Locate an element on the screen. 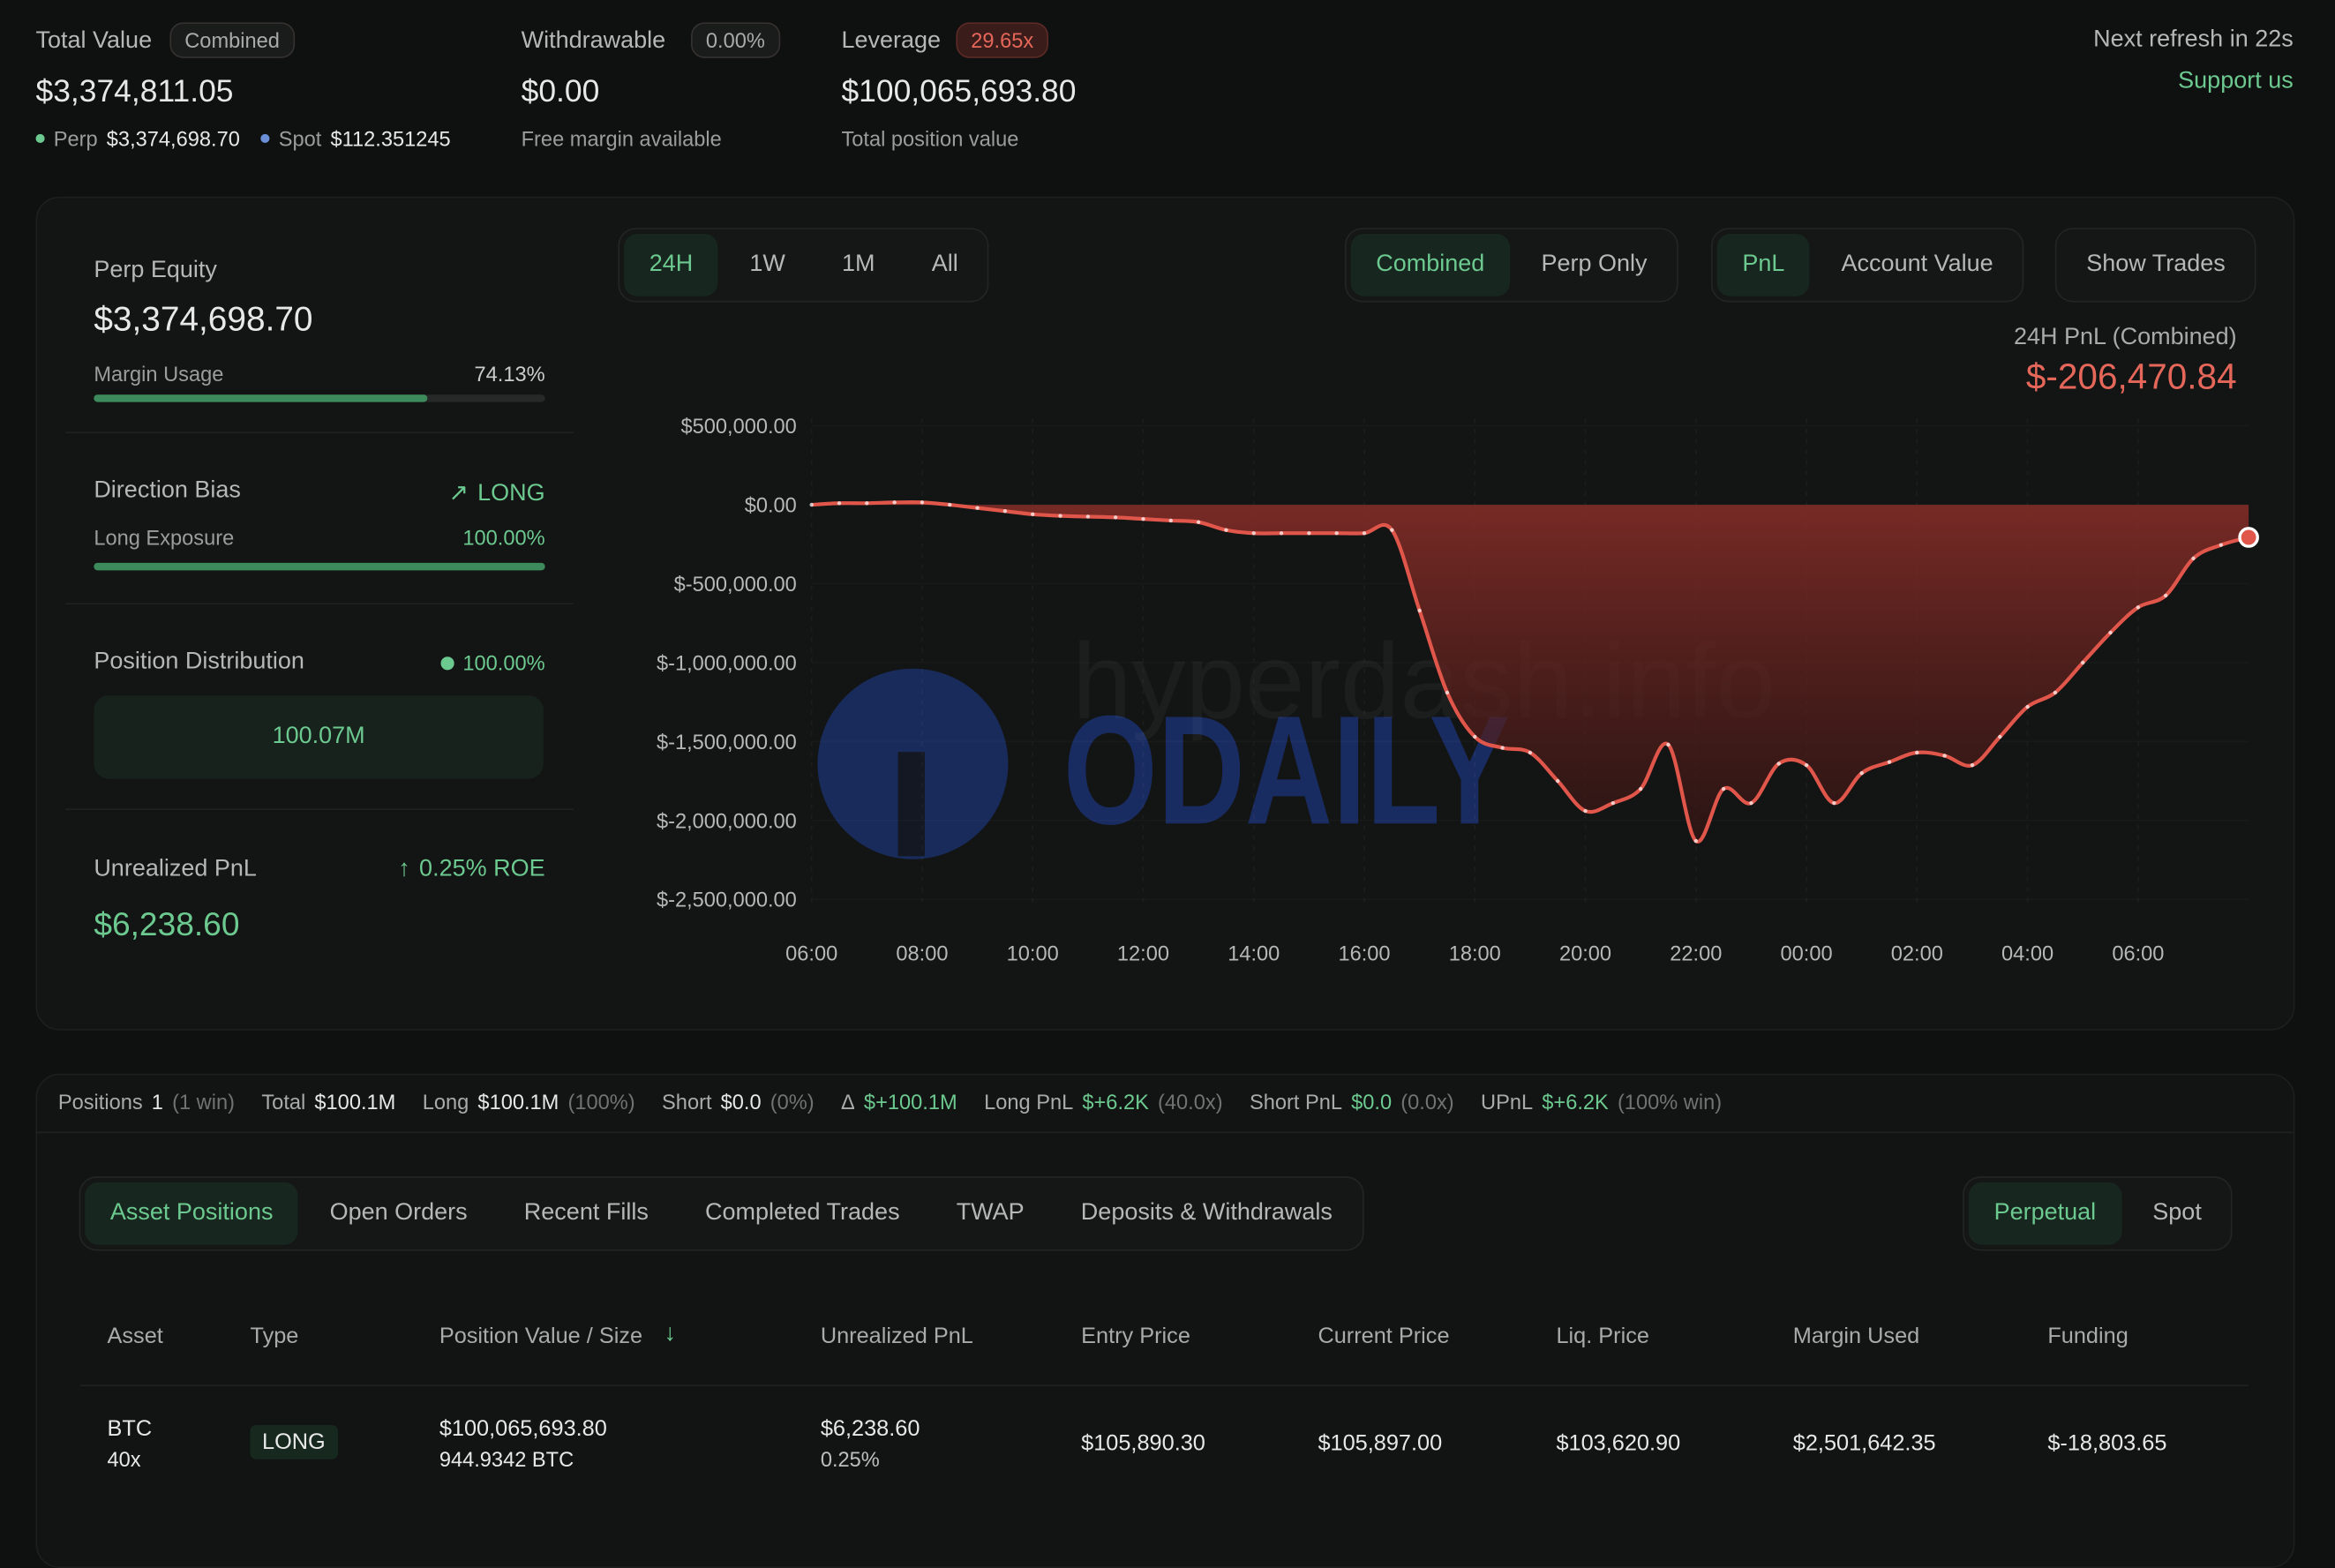 This screenshot has width=2335, height=1568. value: $0.0 is located at coordinates (741, 1102).